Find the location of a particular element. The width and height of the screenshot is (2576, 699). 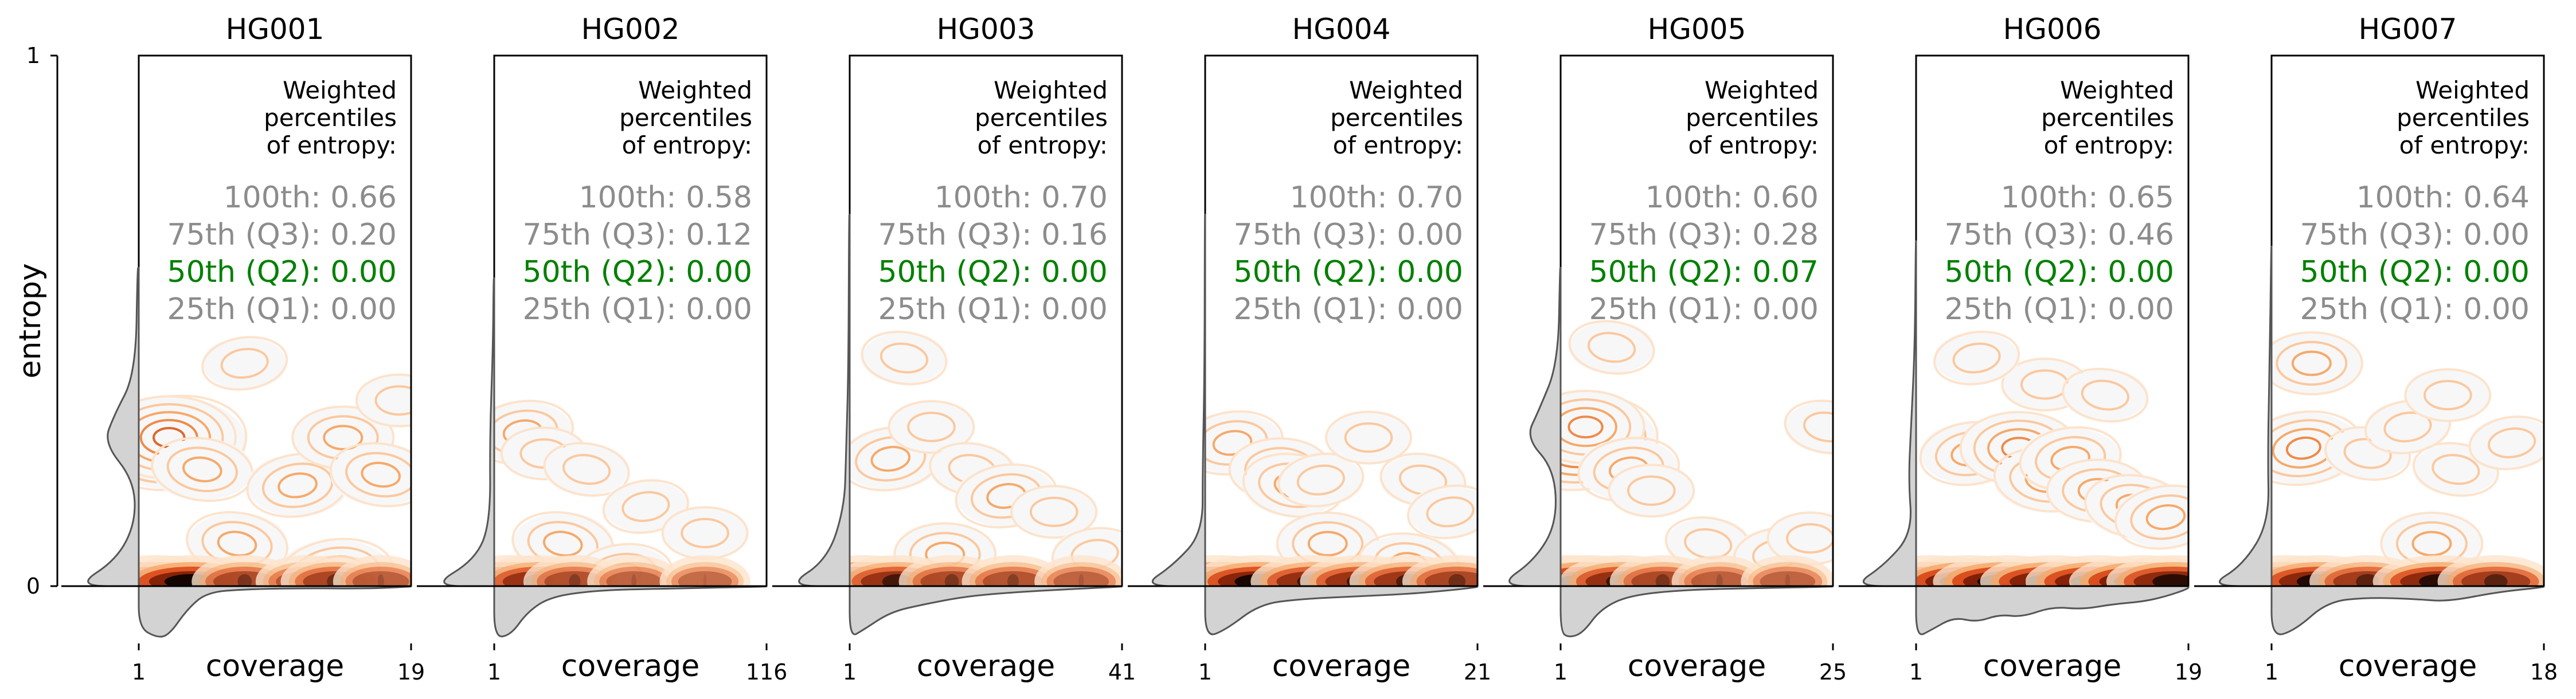

percentile-value: 75th (Q3): 0.12 is located at coordinates (637, 235).